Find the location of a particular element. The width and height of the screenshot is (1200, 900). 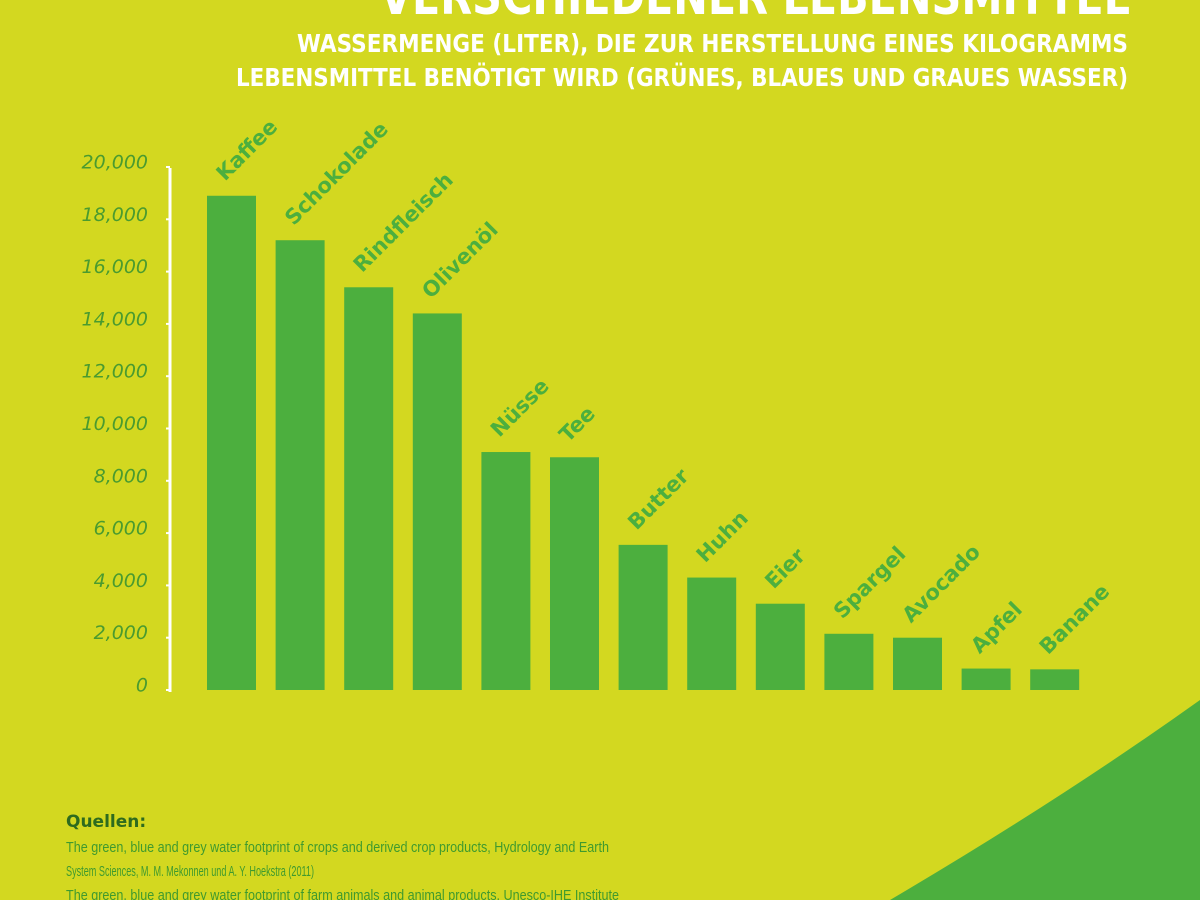

y-tick-label: 18,000 is located at coordinates (115, 215).